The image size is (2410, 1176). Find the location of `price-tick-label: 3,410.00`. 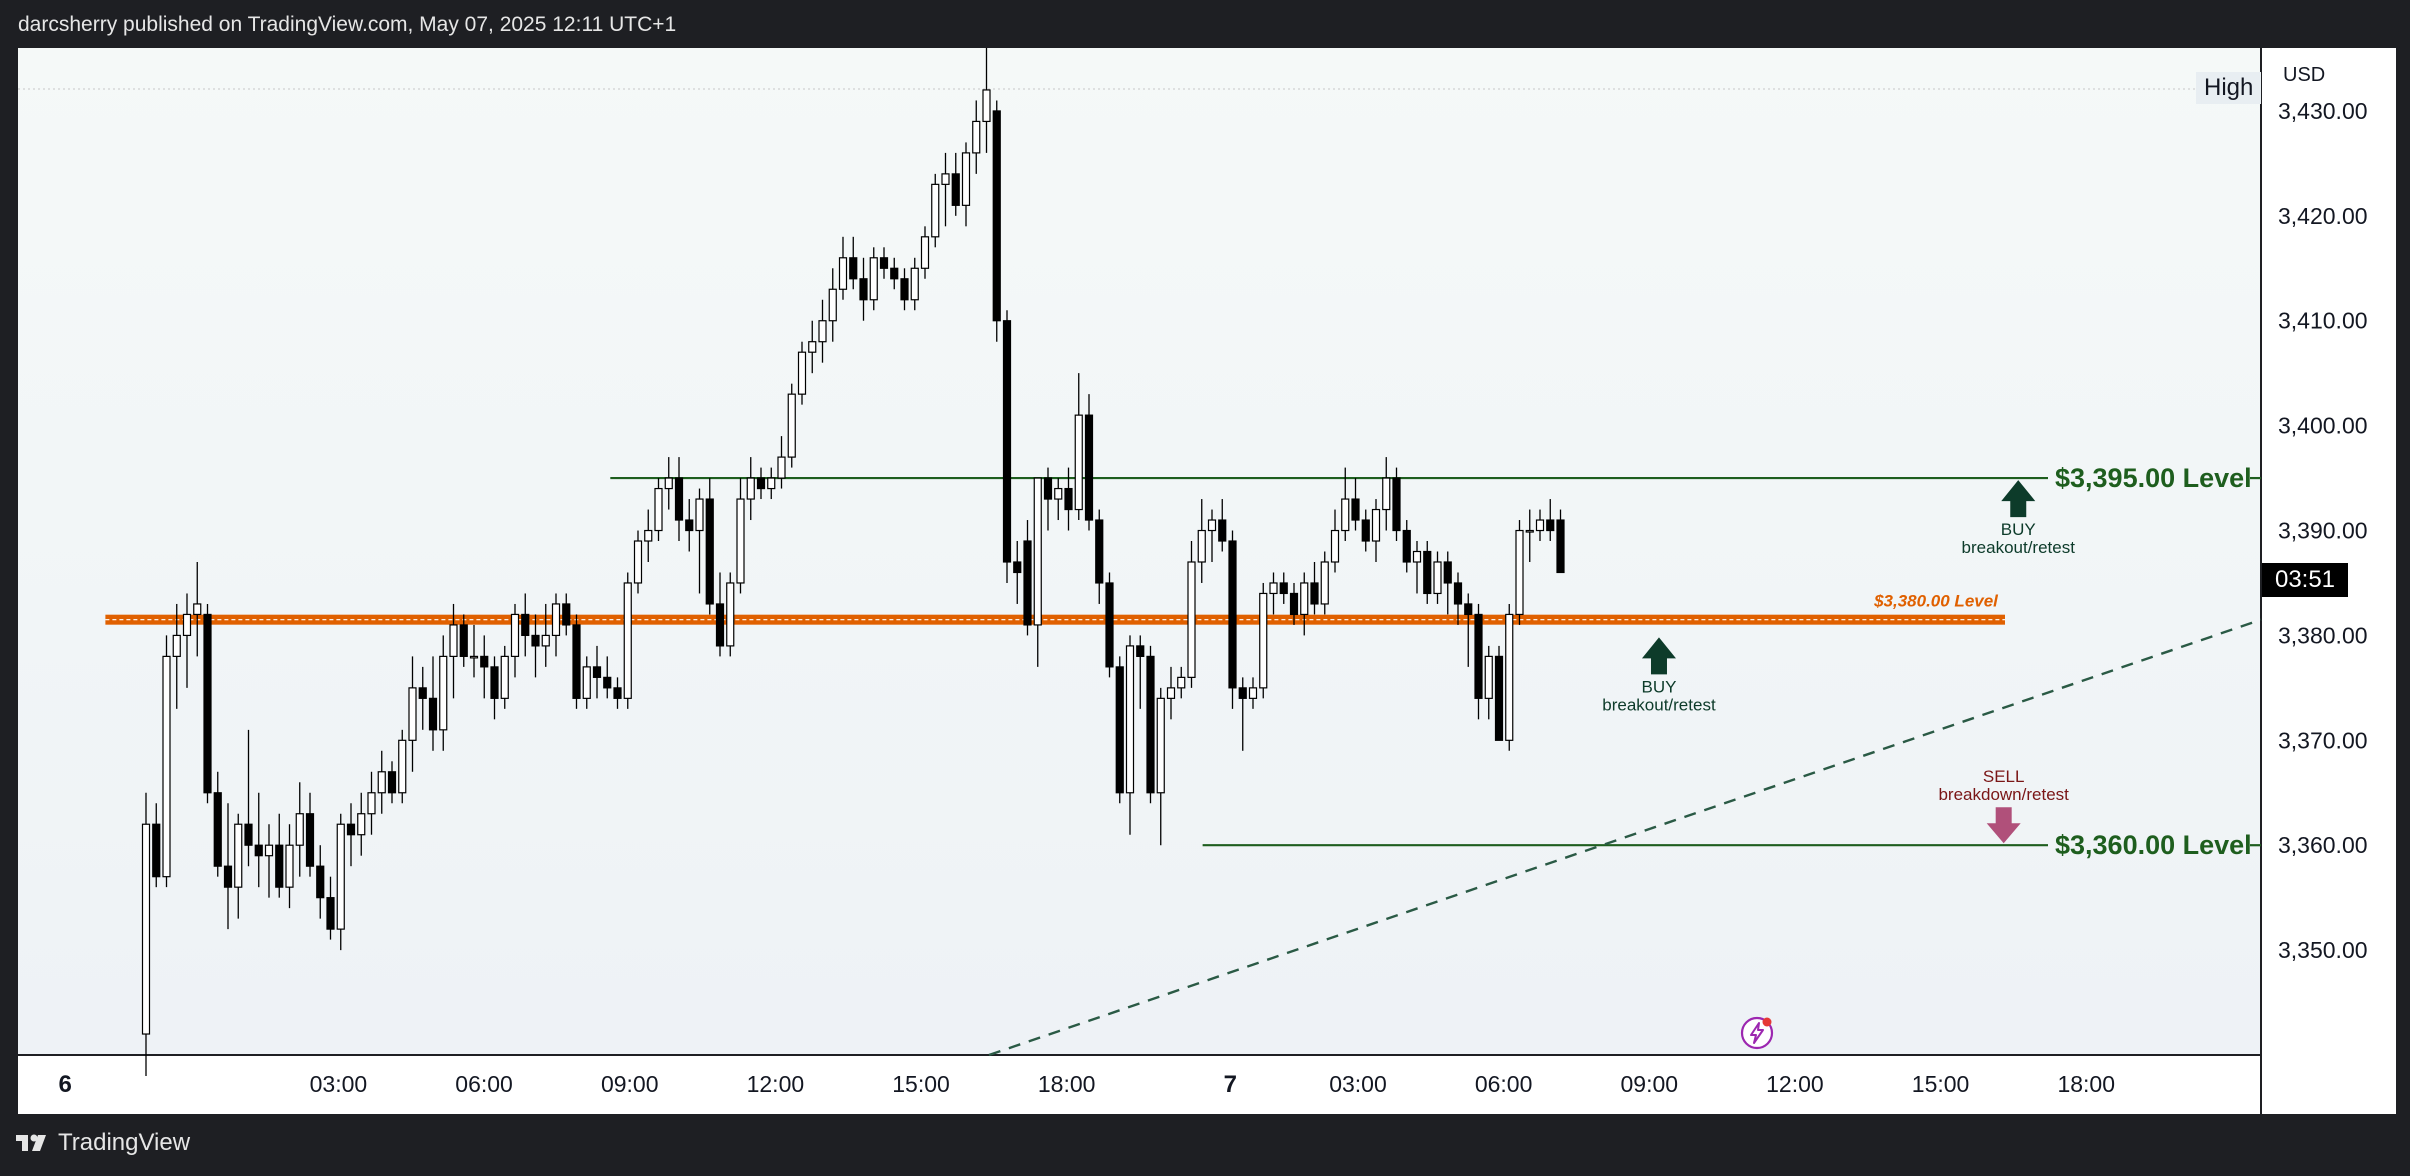

price-tick-label: 3,410.00 is located at coordinates (2323, 321).